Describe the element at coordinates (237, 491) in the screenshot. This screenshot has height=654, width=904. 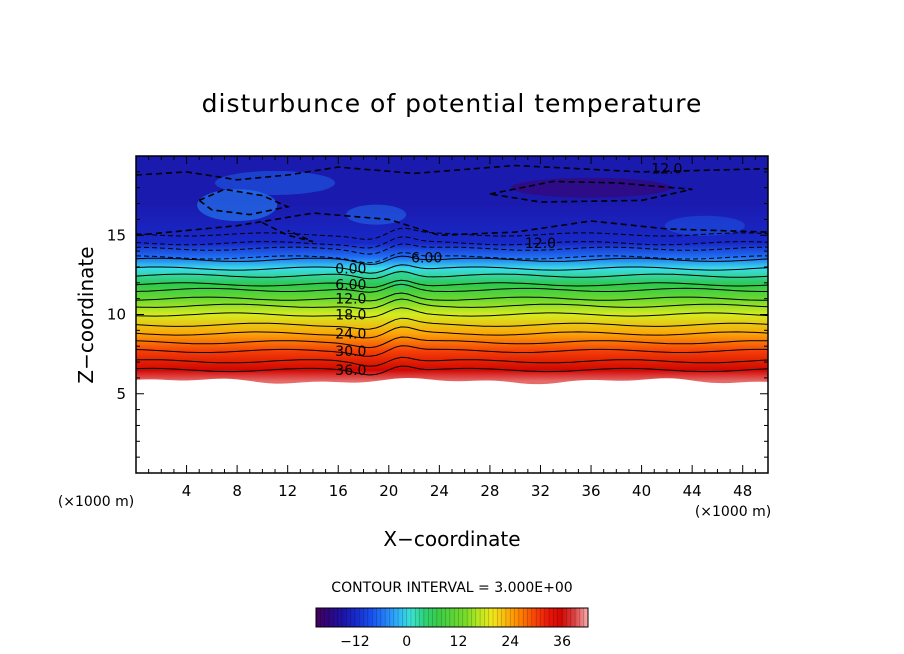
I see `x-tick-label: 8` at that location.